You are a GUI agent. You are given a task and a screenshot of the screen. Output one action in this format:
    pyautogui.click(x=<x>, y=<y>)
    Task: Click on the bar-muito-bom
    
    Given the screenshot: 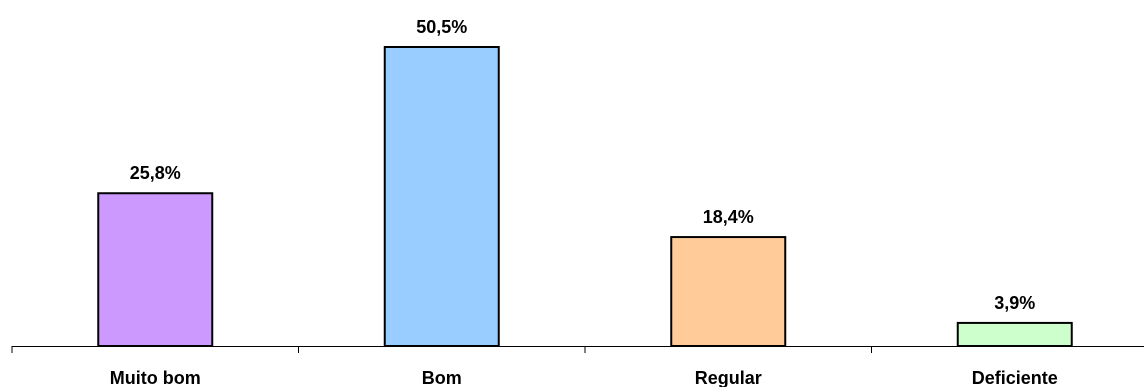 What is the action you would take?
    pyautogui.click(x=155, y=269)
    